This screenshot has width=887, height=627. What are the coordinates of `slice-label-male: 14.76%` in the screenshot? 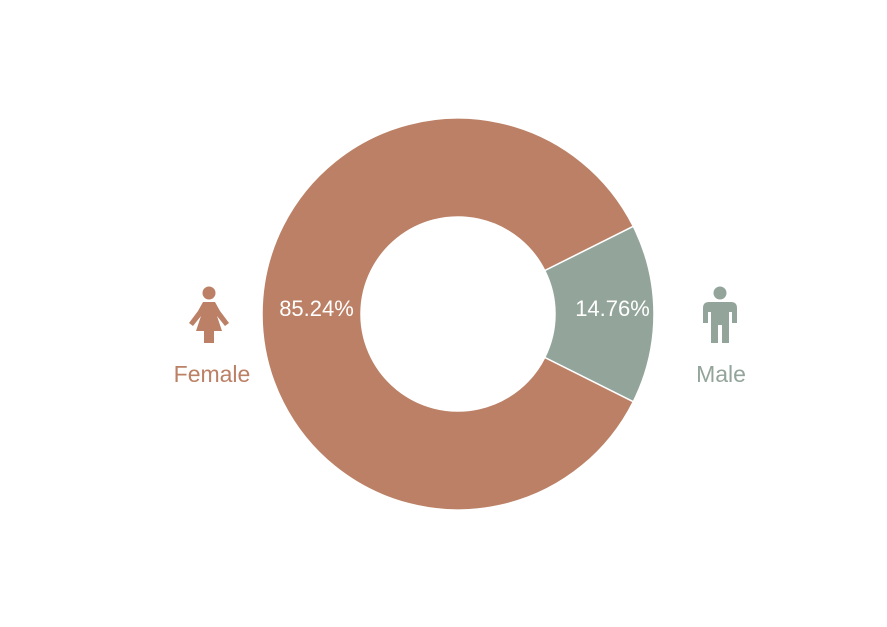 It's located at (612, 308).